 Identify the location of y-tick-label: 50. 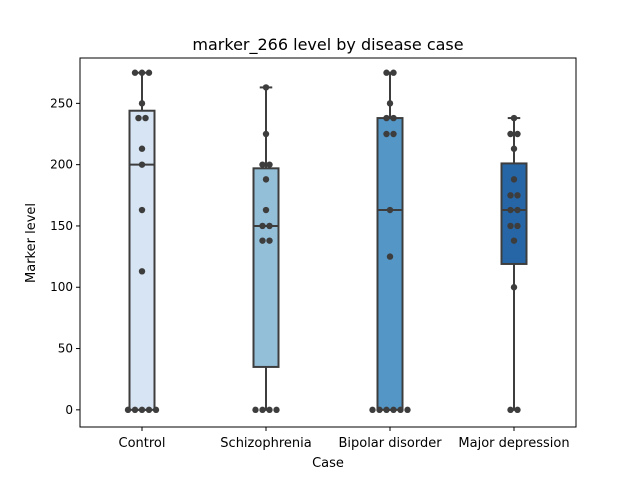
(65, 349).